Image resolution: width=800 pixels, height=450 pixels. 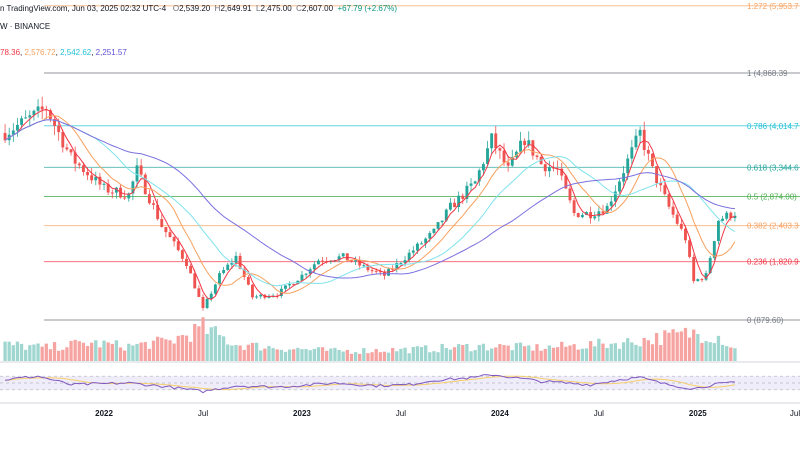 What do you see at coordinates (599, 413) in the screenshot?
I see `x-tick-label: Jul` at bounding box center [599, 413].